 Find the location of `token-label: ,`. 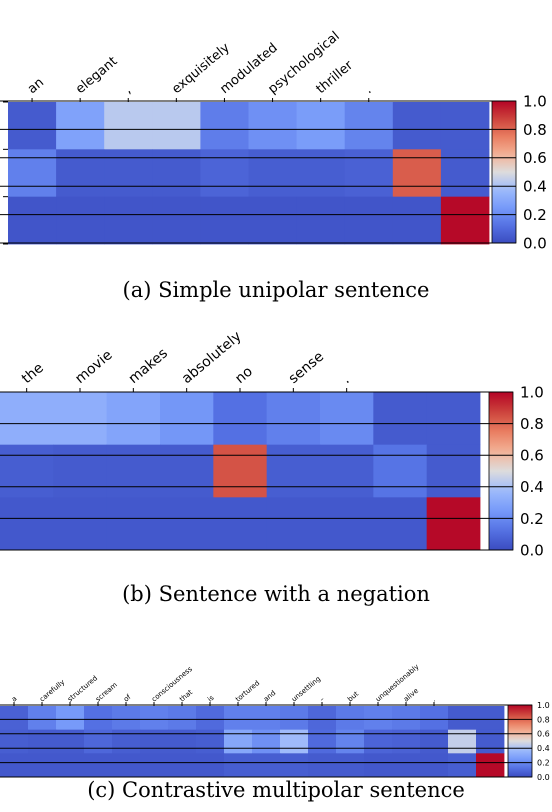

token-label: , is located at coordinates (127, 90).